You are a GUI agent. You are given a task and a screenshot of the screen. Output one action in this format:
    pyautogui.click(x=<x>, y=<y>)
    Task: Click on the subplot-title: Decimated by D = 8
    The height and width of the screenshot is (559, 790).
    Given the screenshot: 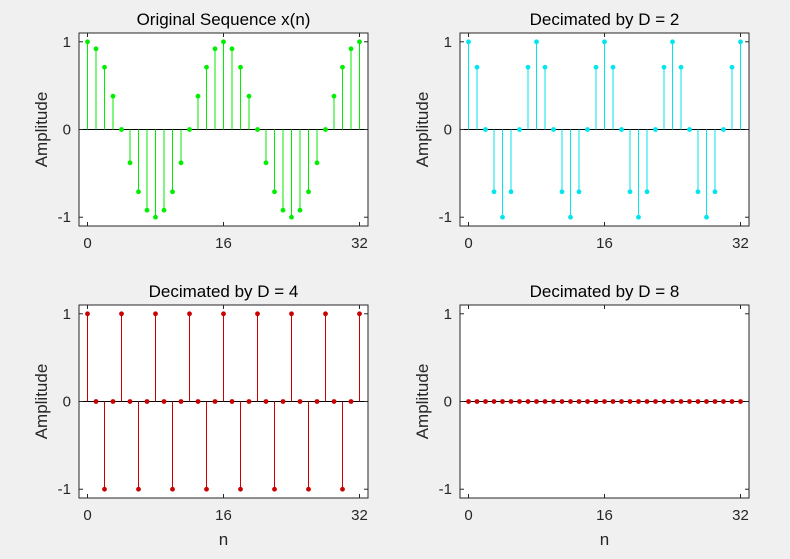 What is the action you would take?
    pyautogui.click(x=605, y=291)
    